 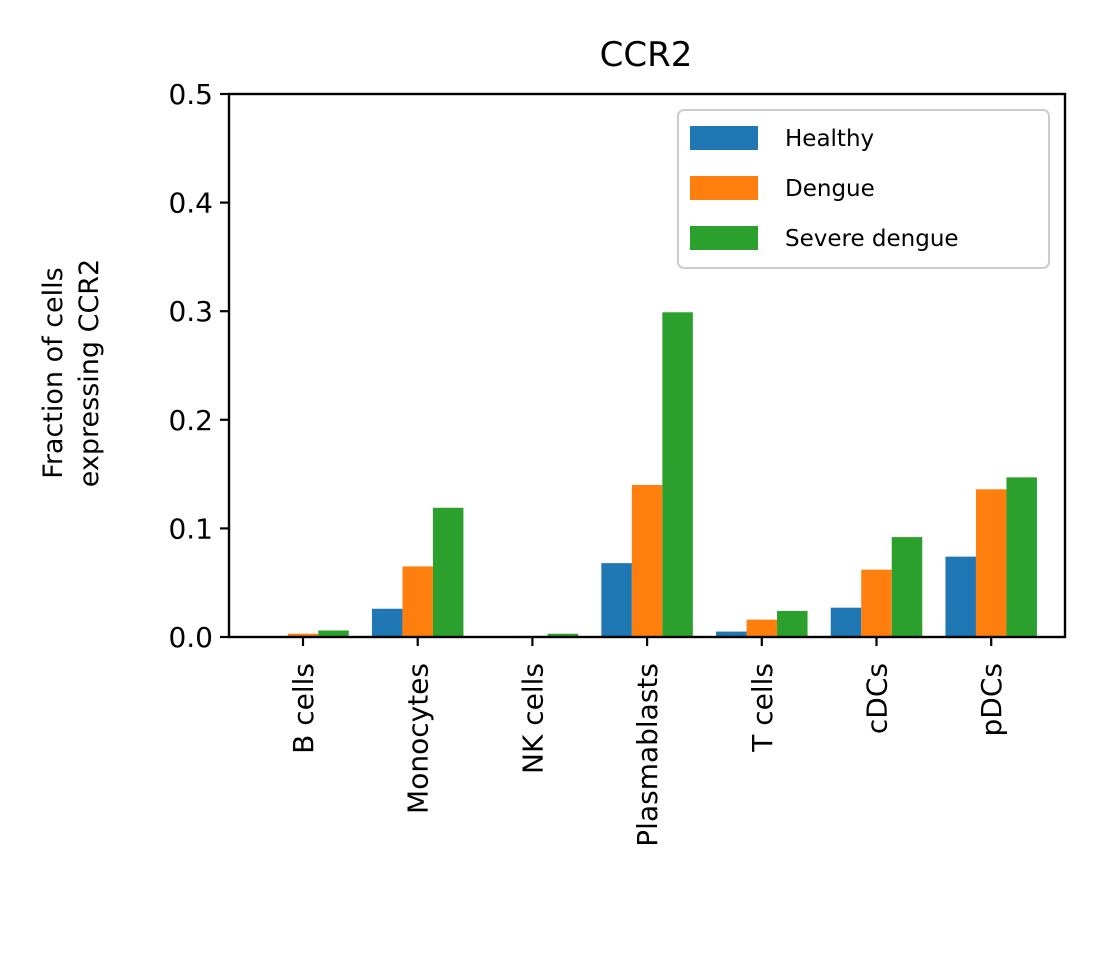 I want to click on bar-t-cells-healthy, so click(x=731, y=634).